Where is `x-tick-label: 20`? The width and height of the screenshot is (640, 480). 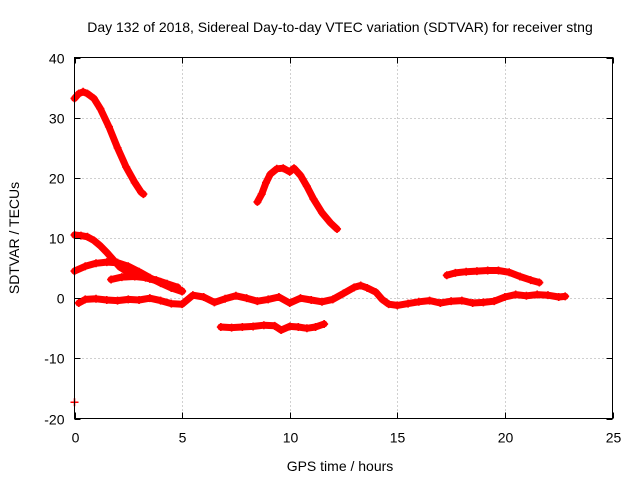
x-tick-label: 20 is located at coordinates (506, 438).